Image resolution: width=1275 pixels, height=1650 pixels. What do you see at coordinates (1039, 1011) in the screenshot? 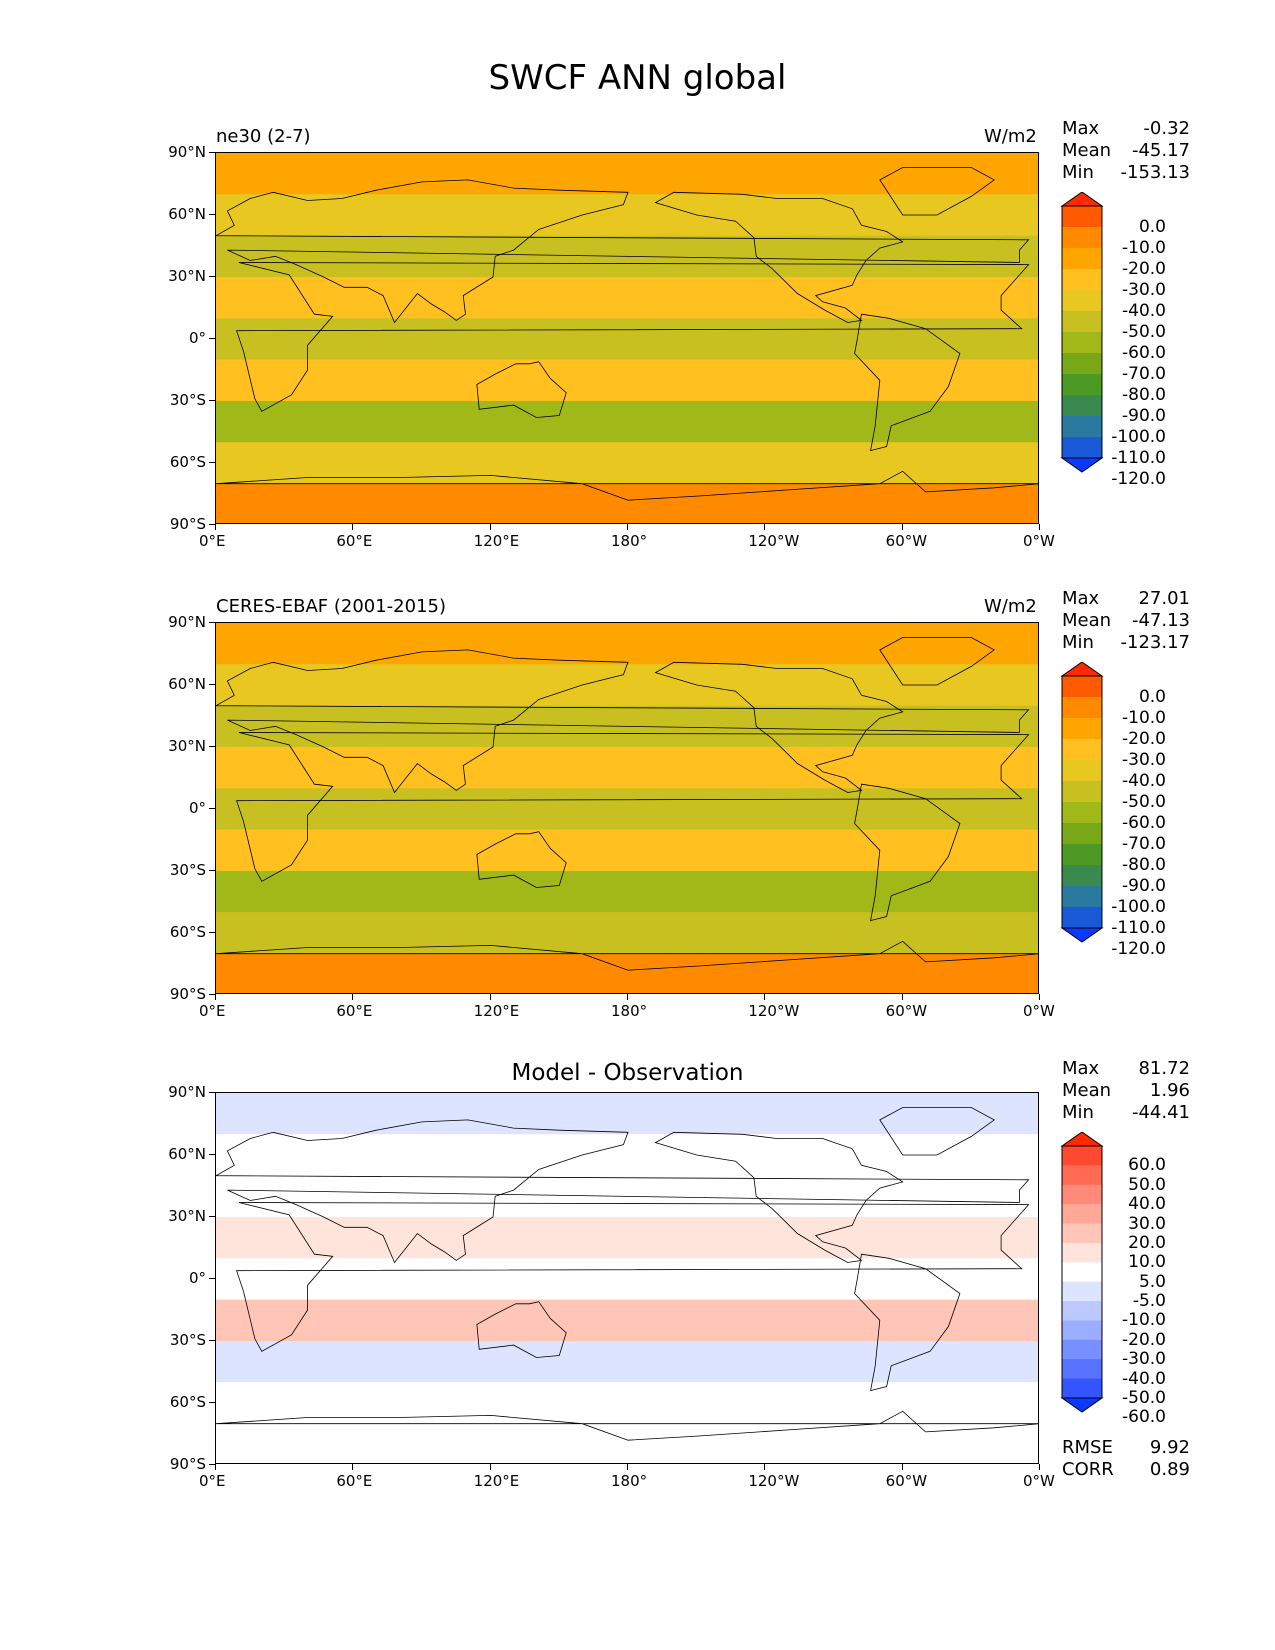
I see `lon-tick-label: 0°W` at bounding box center [1039, 1011].